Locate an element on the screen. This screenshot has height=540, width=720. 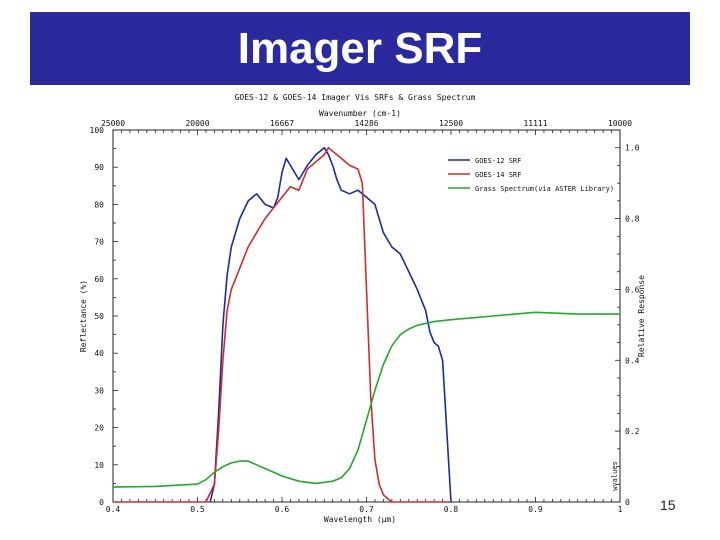
x-tick-label: 1 is located at coordinates (620, 509).